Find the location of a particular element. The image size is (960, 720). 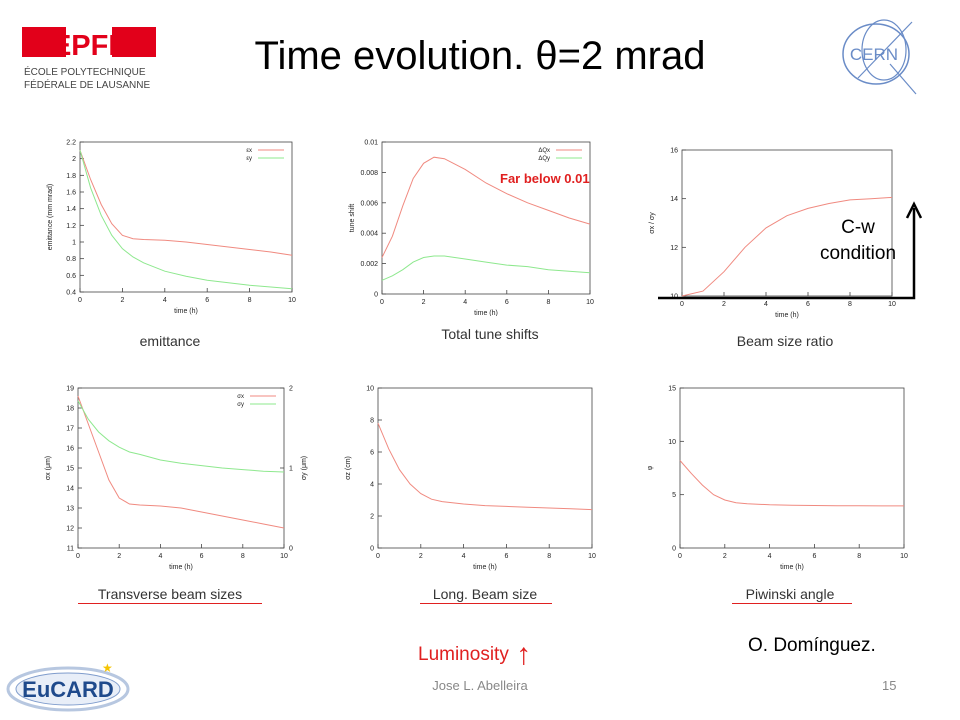

y-tick-label: 0.002 is located at coordinates (369, 264).